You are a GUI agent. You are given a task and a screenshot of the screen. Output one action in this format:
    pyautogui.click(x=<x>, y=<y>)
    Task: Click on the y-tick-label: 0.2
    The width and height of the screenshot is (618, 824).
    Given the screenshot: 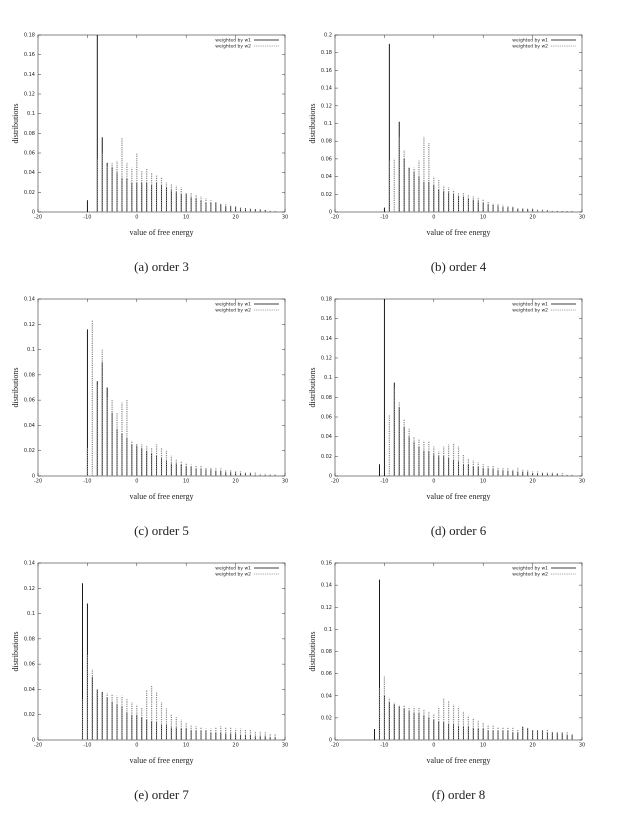 What is the action you would take?
    pyautogui.click(x=328, y=36)
    